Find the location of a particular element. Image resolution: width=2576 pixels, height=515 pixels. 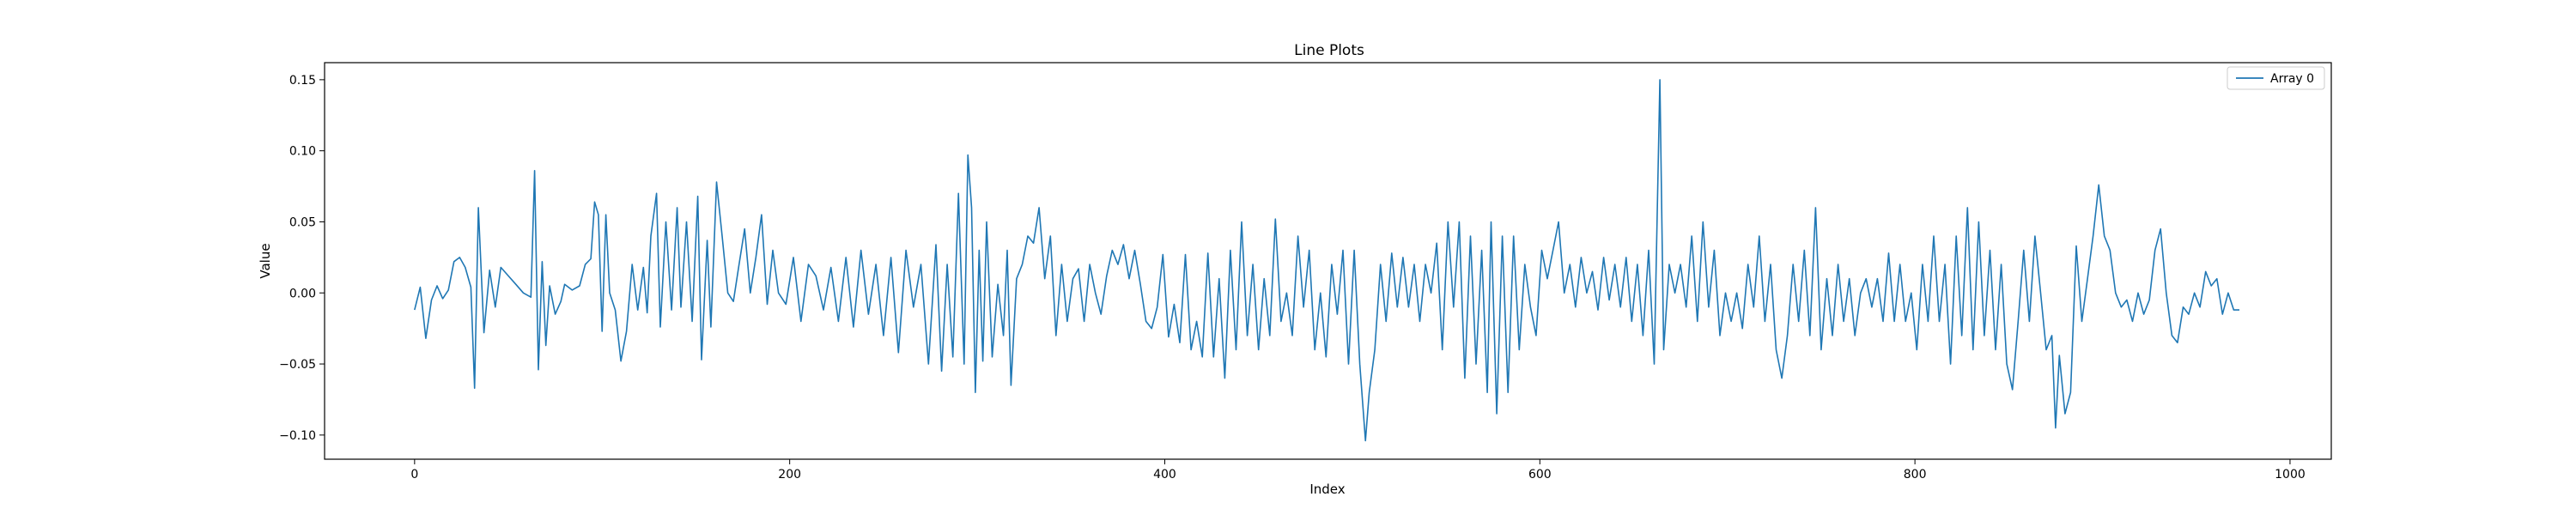

x-tick-label: 1000 is located at coordinates (2290, 475).